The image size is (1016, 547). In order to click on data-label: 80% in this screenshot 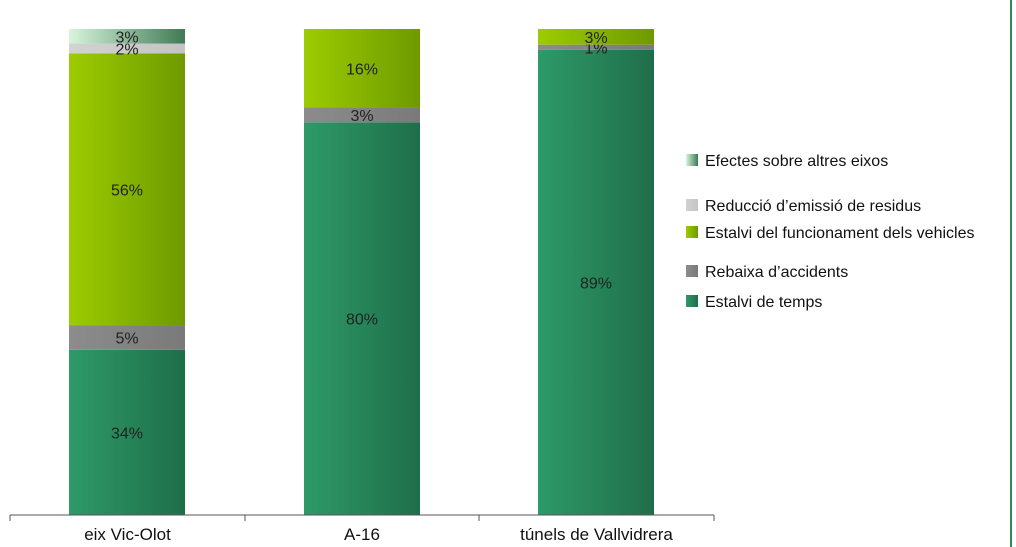, I will do `click(362, 320)`.